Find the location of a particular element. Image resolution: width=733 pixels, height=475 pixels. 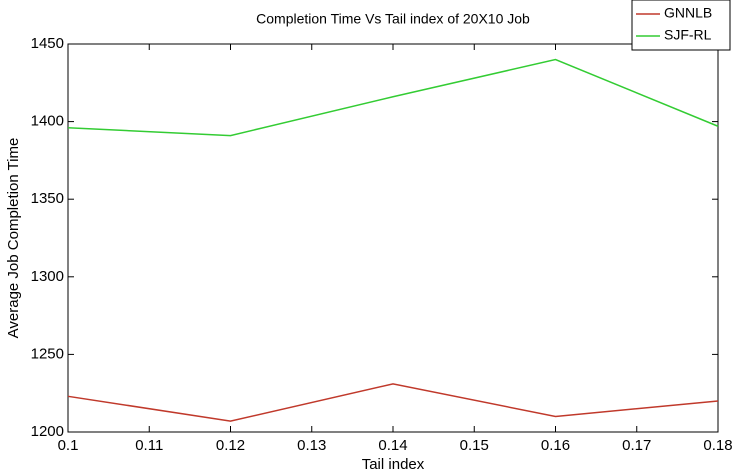

x-tick-label: 0.14 is located at coordinates (392, 445).